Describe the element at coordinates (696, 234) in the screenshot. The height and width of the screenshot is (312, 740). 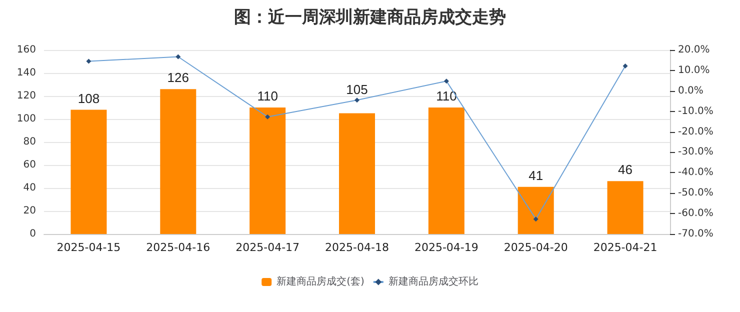
I see `y2-tick-label: -70.0%` at that location.